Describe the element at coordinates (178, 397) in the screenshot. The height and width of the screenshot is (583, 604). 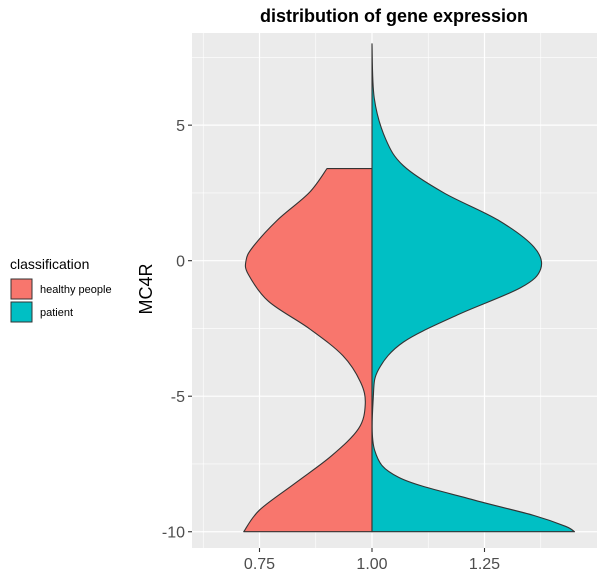
I see `y-tick-label: -5` at that location.